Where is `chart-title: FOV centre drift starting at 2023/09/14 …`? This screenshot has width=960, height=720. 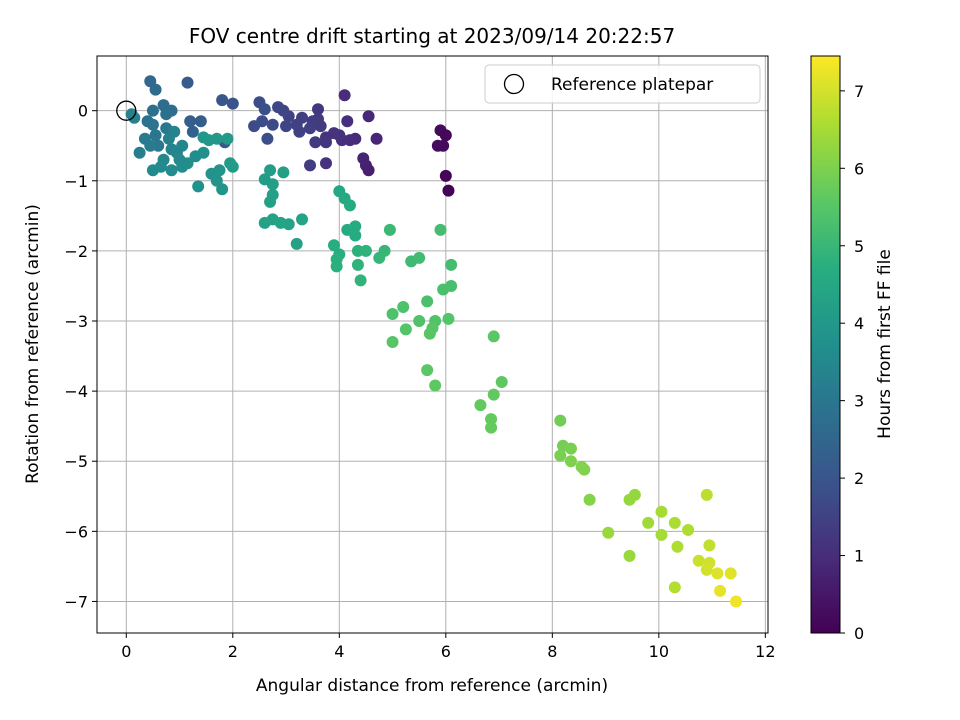 chart-title: FOV centre drift starting at 2023/09/14 … is located at coordinates (432, 36).